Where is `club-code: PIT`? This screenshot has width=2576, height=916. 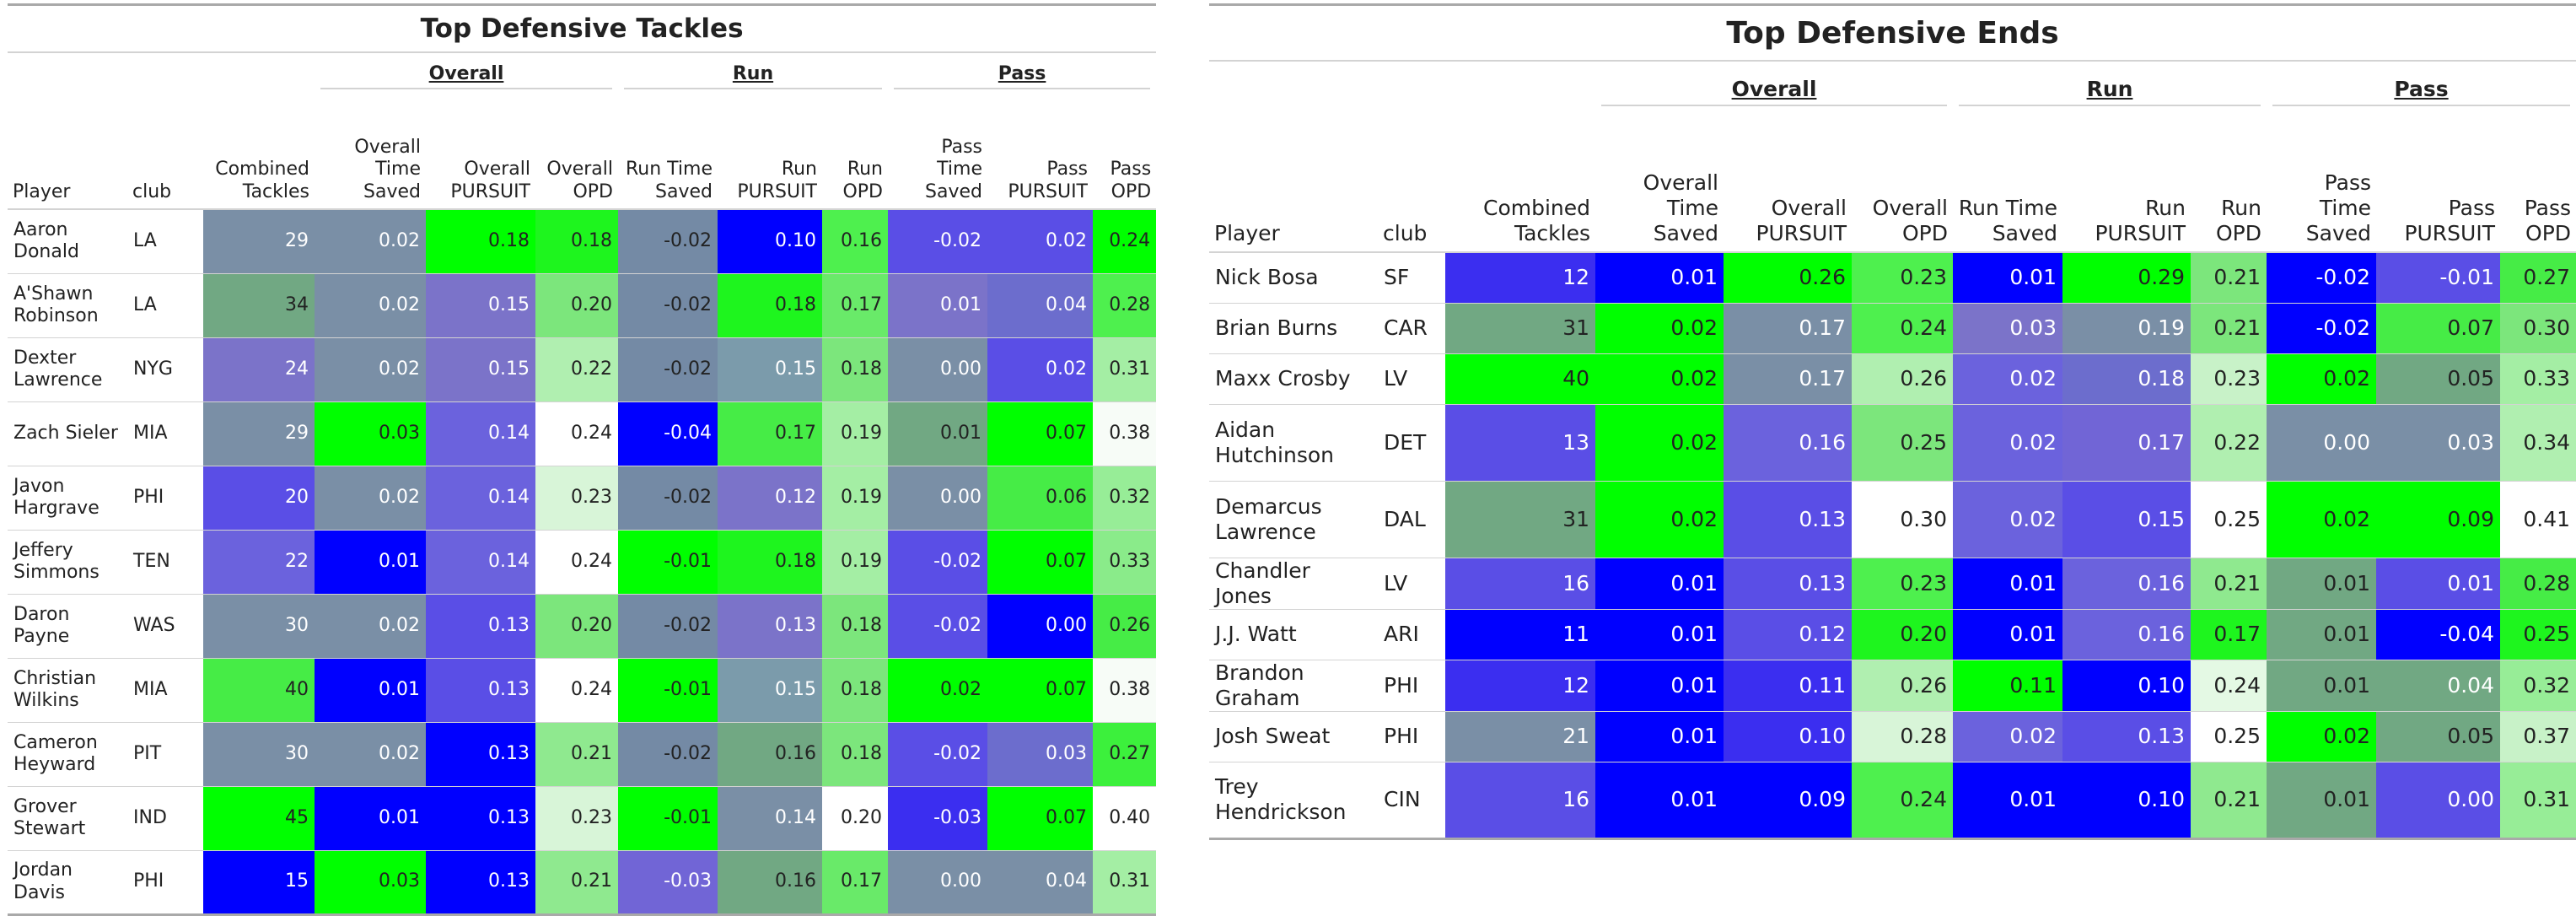
club-code: PIT is located at coordinates (165, 754).